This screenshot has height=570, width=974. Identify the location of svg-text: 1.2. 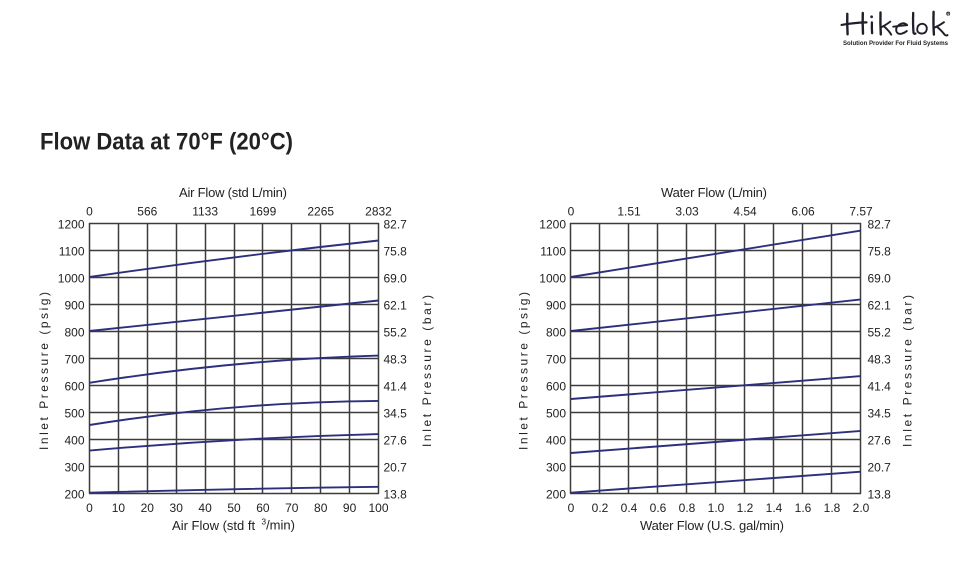
(745, 508).